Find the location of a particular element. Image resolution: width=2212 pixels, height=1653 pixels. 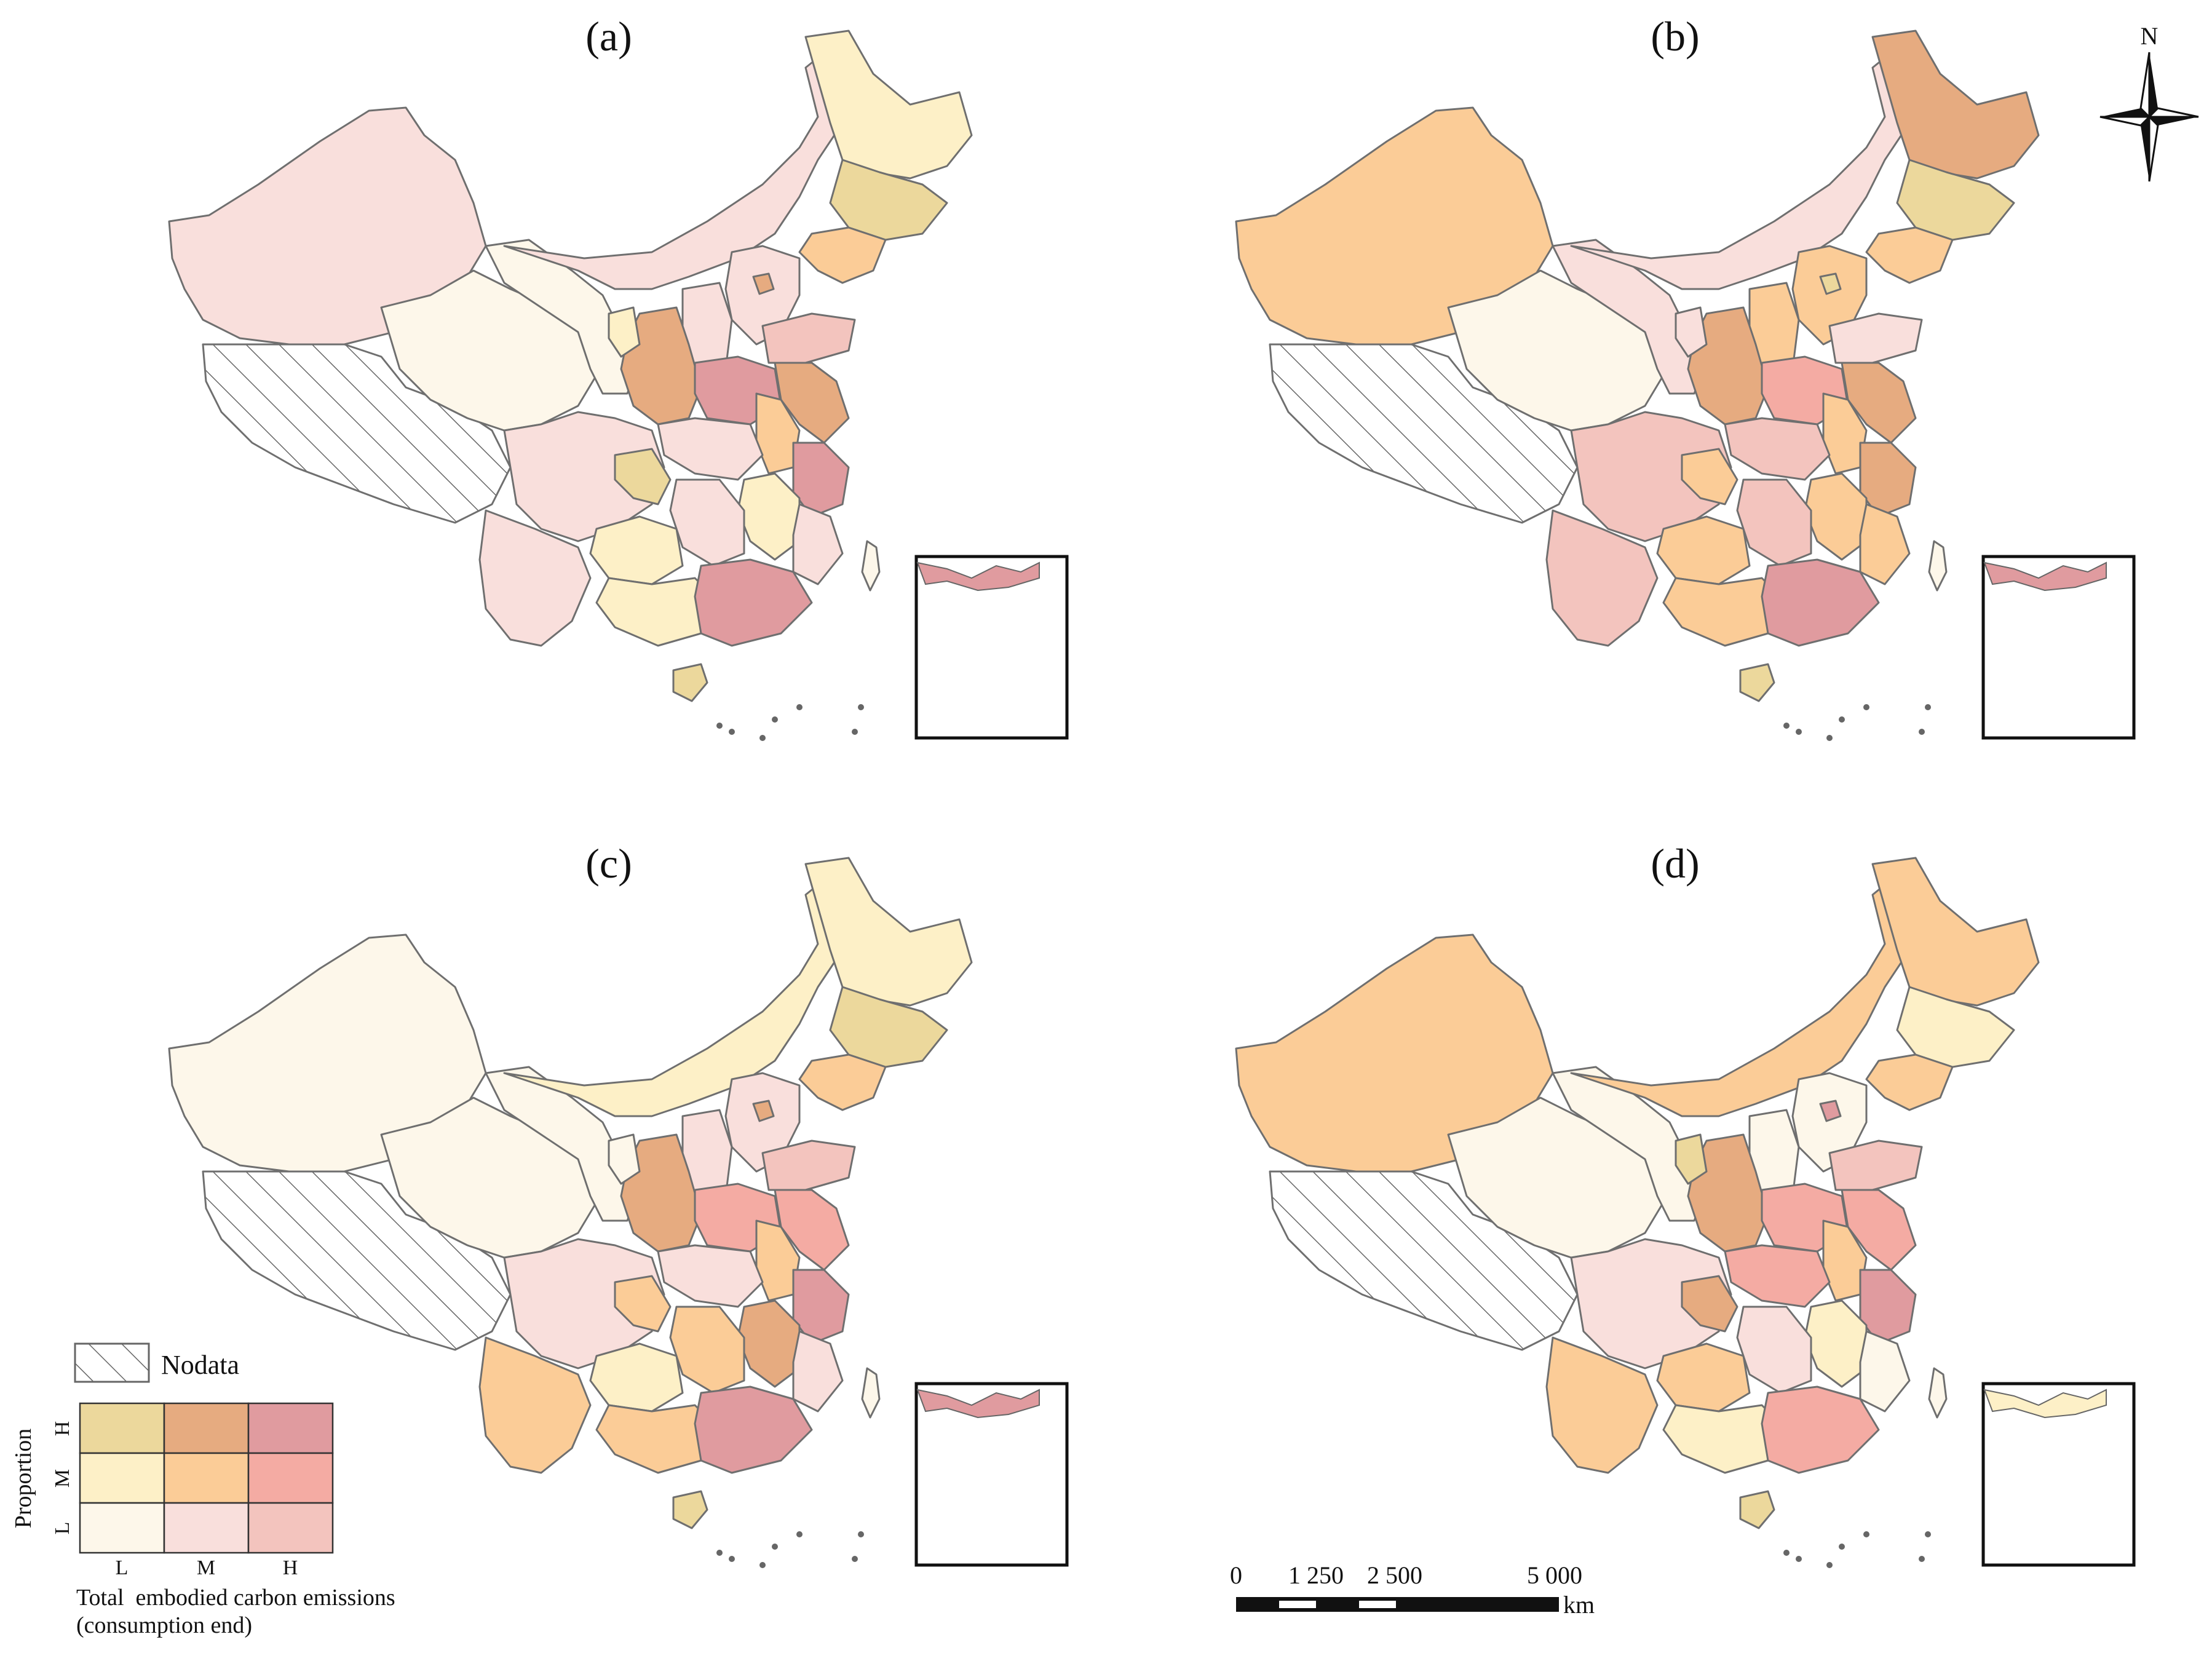

province-jilin is located at coordinates (1955, 1027).